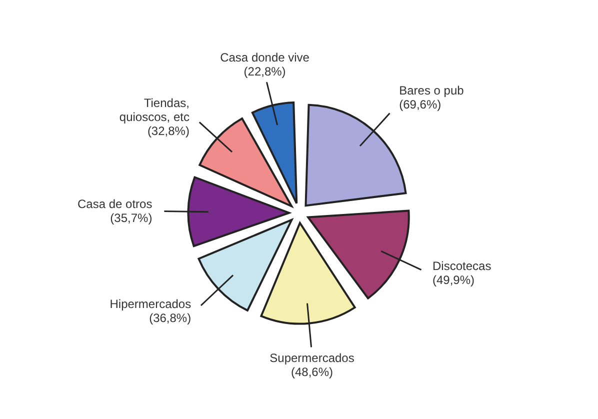  What do you see at coordinates (265, 71) in the screenshot?
I see `data-label: (22,8%)` at bounding box center [265, 71].